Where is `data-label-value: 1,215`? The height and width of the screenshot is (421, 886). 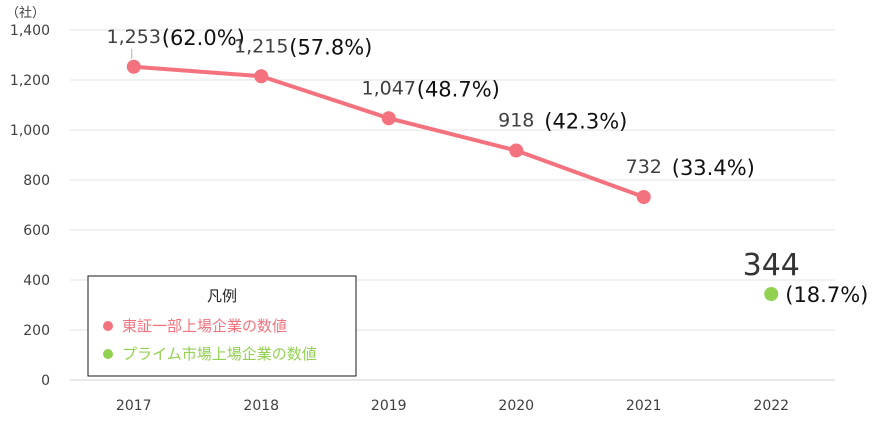 data-label-value: 1,215 is located at coordinates (261, 46).